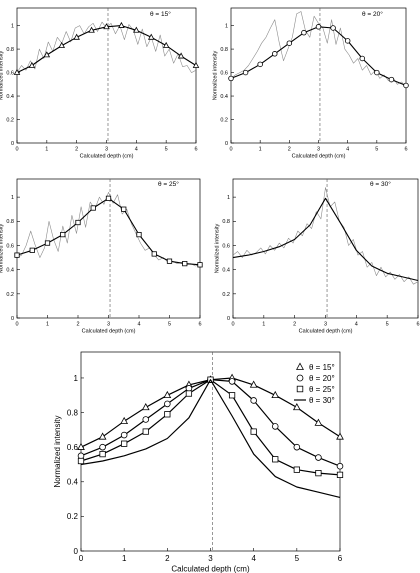  I want to click on legend-entry-4: θ = 30°, so click(322, 400).